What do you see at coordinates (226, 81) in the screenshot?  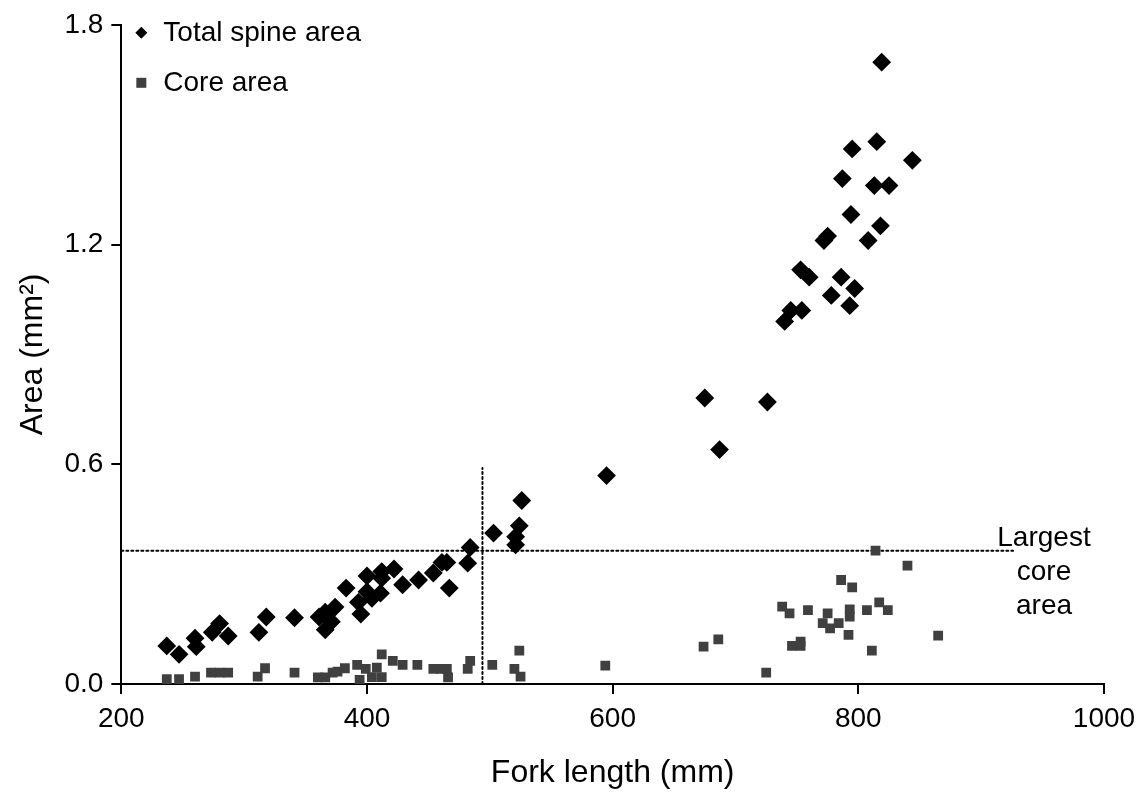 I see `legend-label: Core area` at bounding box center [226, 81].